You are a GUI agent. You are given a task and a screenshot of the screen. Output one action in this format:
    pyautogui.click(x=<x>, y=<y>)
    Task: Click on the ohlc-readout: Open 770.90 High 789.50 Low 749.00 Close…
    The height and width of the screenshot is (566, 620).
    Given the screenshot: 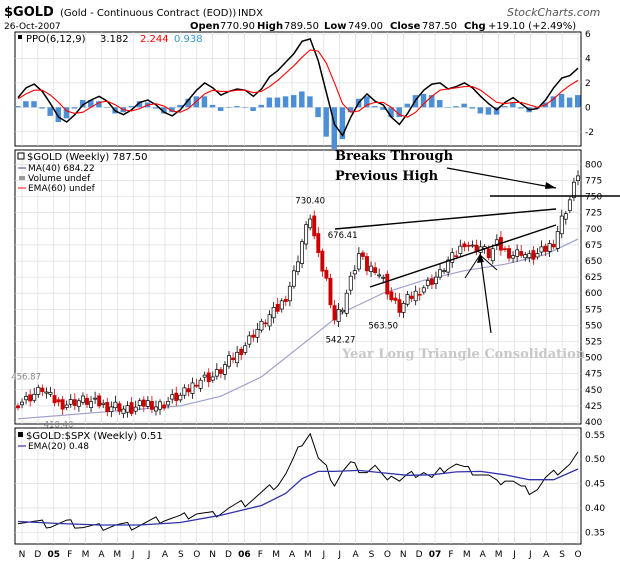 What is the action you would take?
    pyautogui.click(x=383, y=26)
    